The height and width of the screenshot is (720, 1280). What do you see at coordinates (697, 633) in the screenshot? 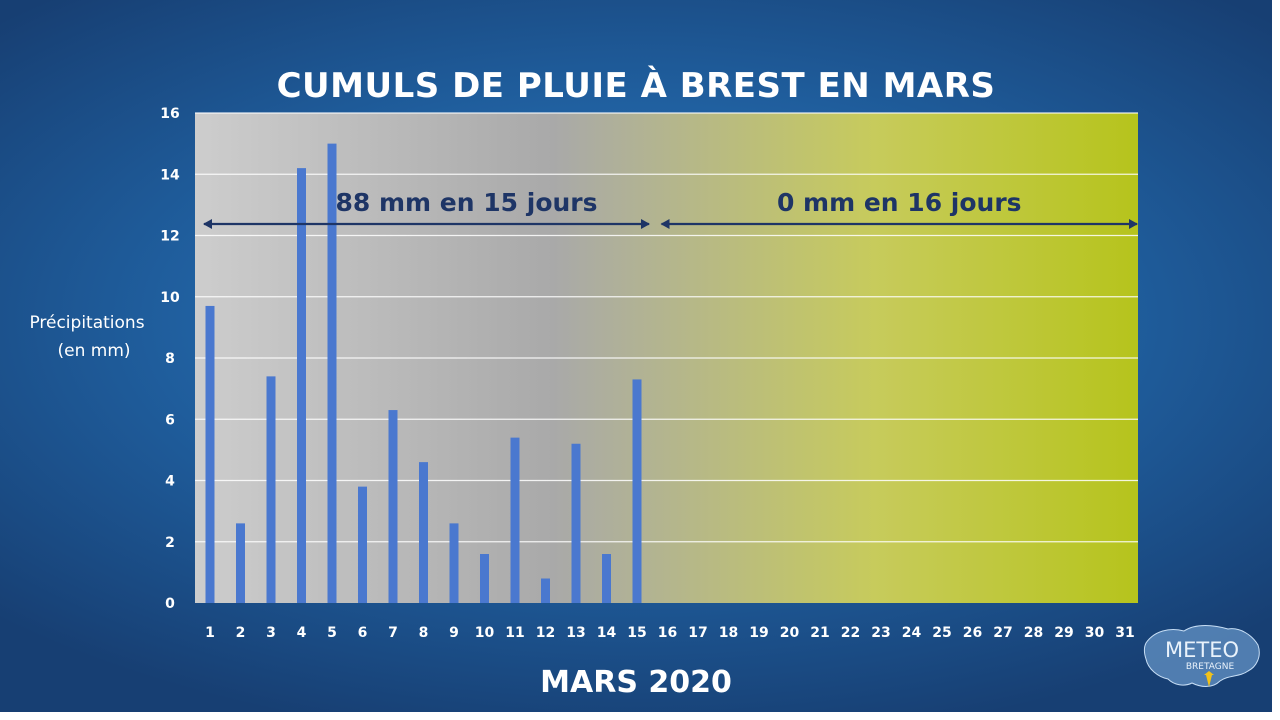
I see `x-tick-label: 17` at bounding box center [697, 633].